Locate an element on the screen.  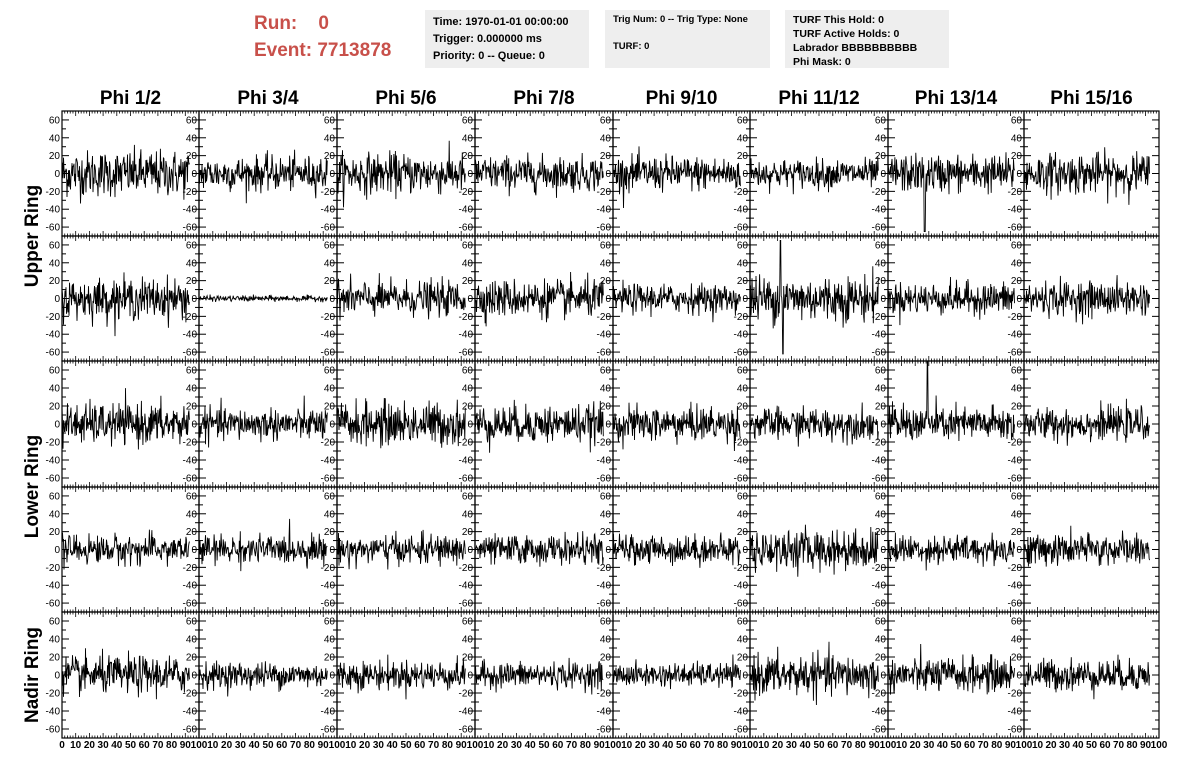
waveform-r3-c3 is located at coordinates (401, 423).